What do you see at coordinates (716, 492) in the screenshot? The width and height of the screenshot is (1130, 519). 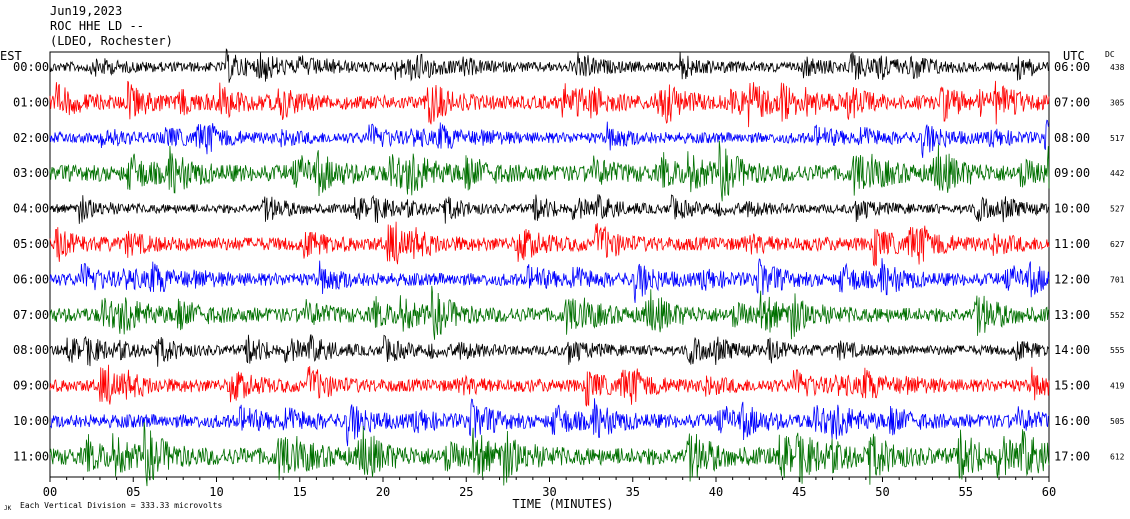 I see `x-tick-label: 40` at bounding box center [716, 492].